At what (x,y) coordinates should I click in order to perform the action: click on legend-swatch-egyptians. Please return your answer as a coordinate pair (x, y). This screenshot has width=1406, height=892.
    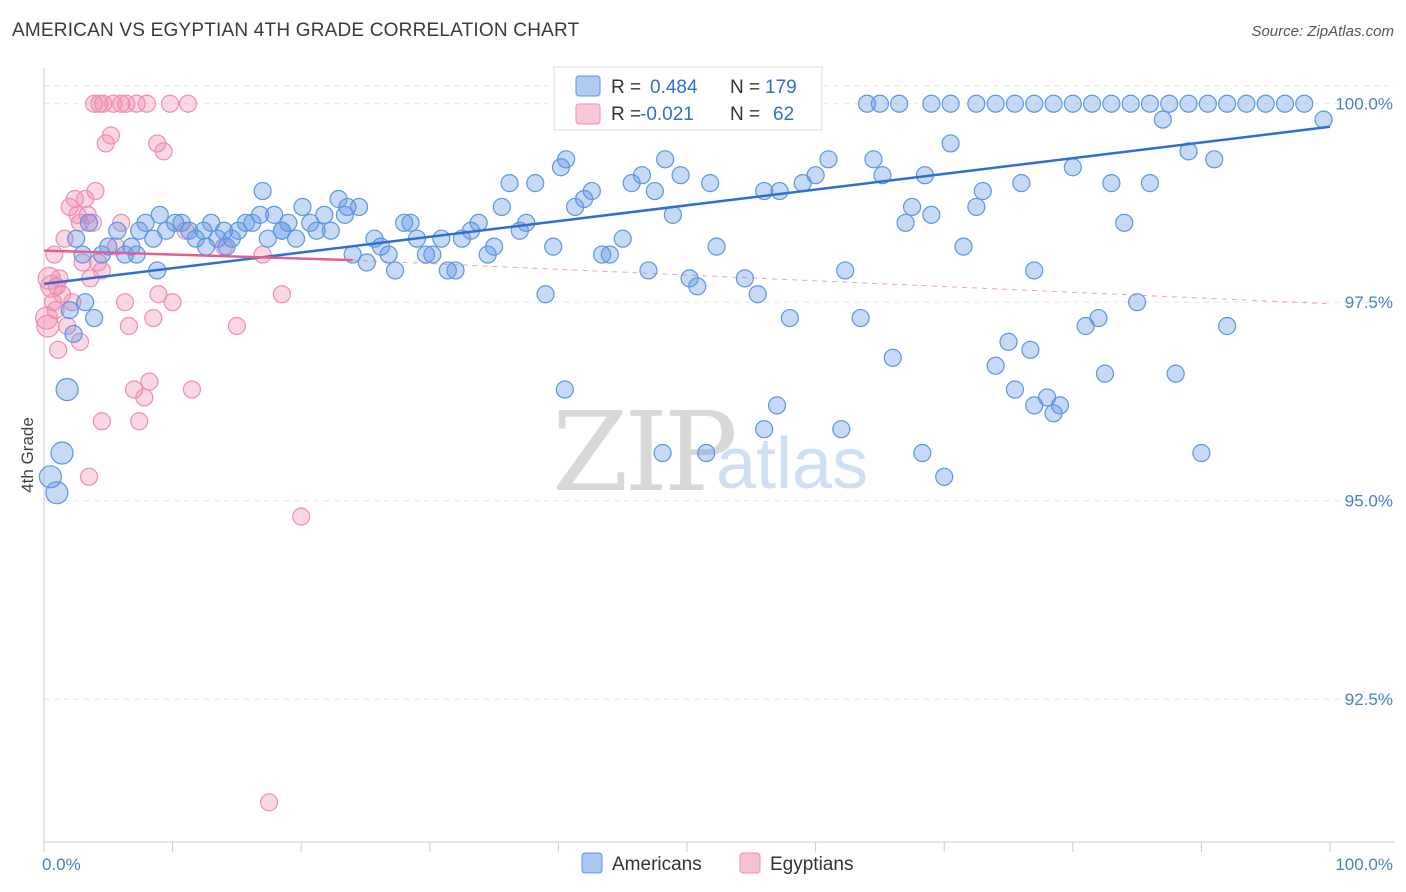
    Looking at the image, I should click on (588, 114).